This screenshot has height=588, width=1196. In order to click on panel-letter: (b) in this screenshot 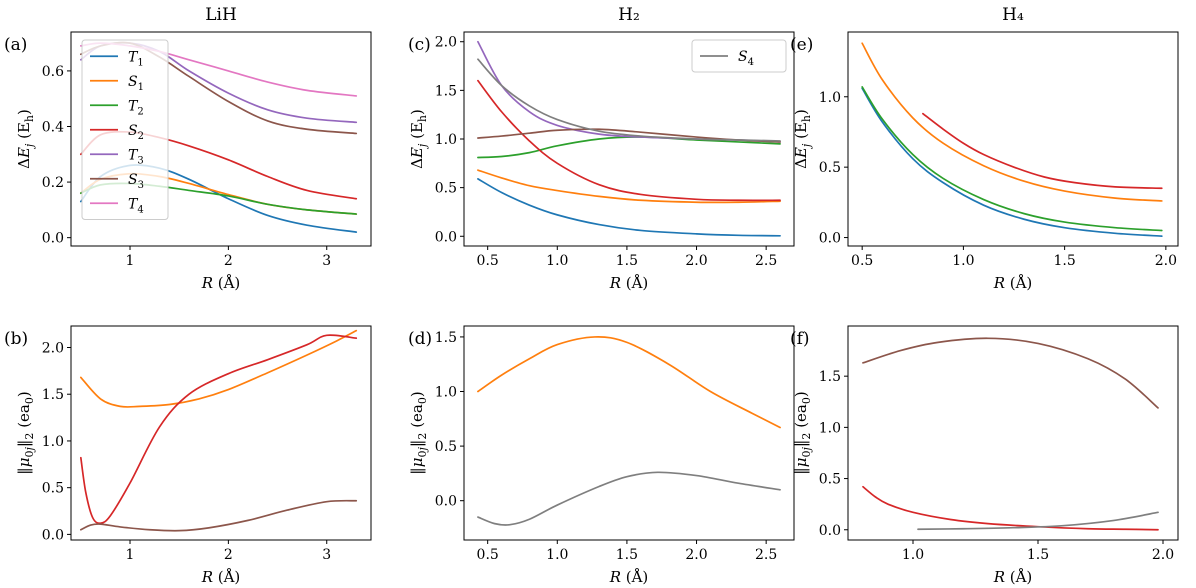, I will do `click(16, 339)`.